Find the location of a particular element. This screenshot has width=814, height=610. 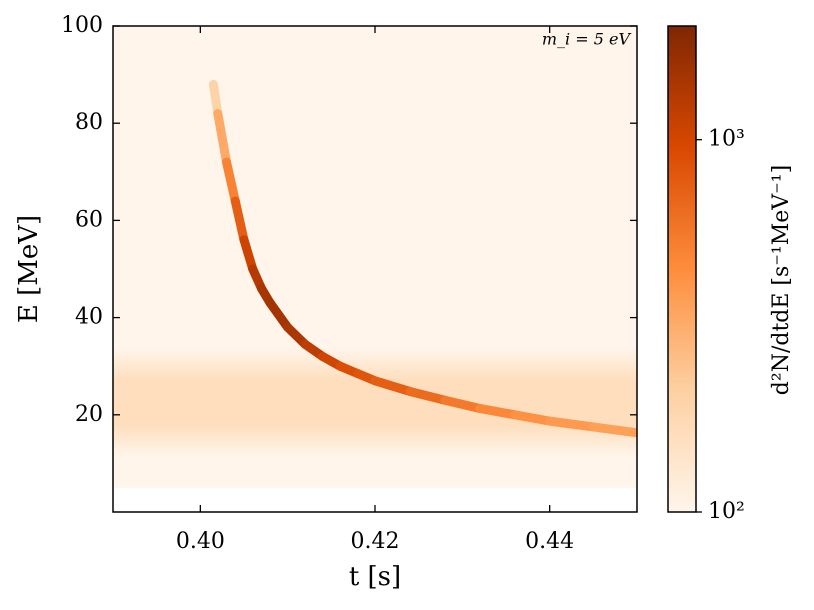

band is located at coordinates (375, 402).